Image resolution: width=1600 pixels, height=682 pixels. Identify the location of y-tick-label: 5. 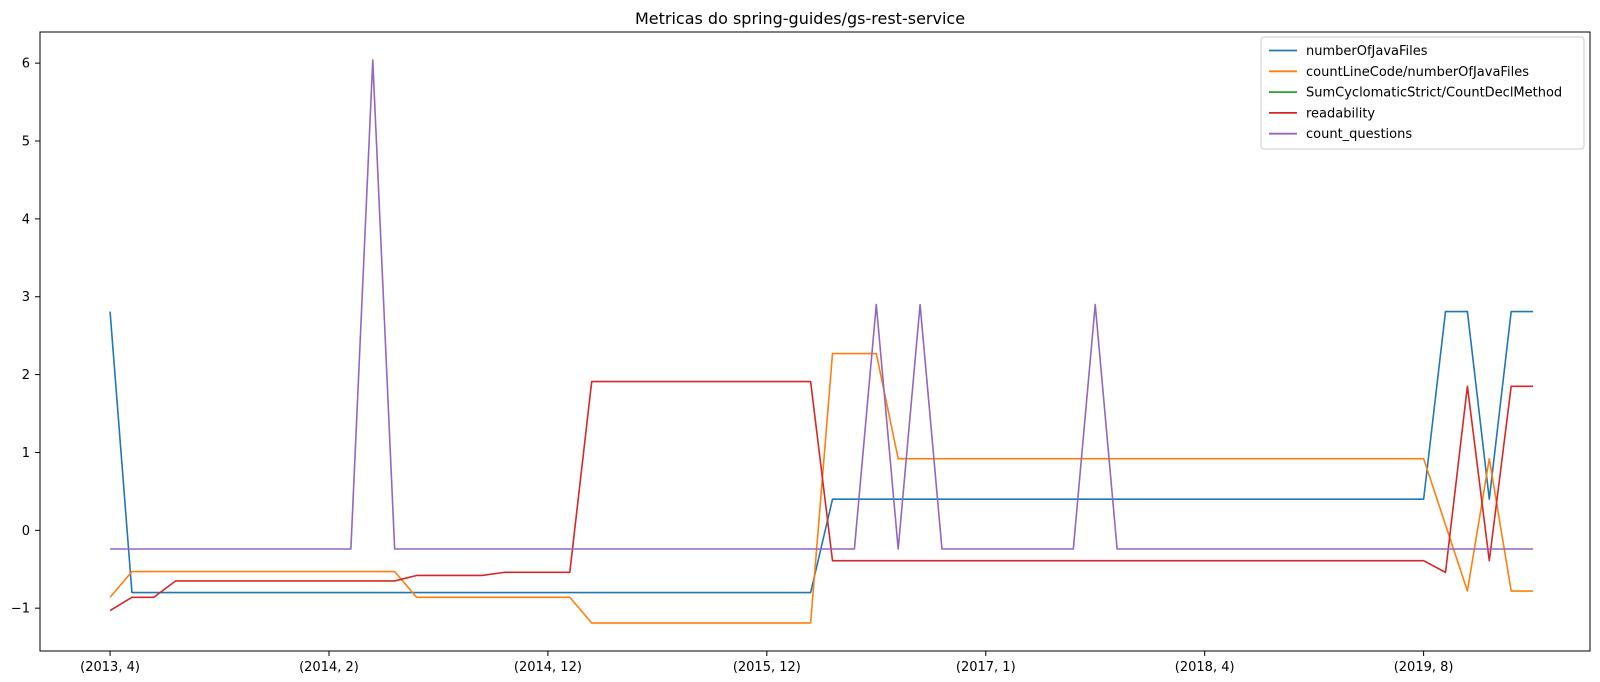
(26, 142).